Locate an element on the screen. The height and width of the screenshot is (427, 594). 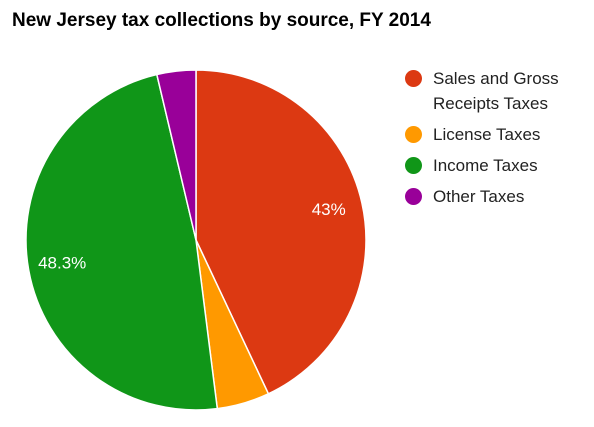
legend-item: Other Taxes is located at coordinates (495, 196).